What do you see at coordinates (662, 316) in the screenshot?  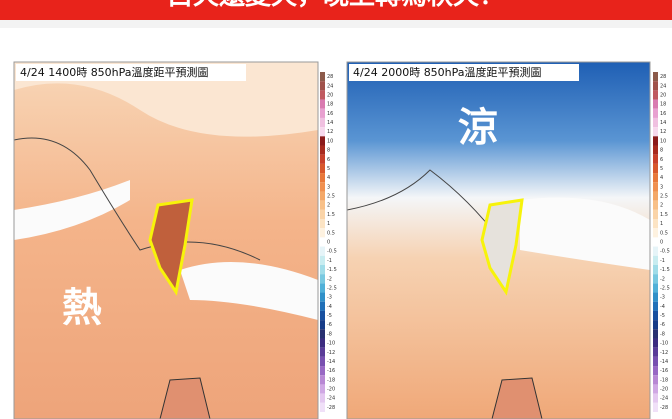 I see `colorbar-label: -5` at bounding box center [662, 316].